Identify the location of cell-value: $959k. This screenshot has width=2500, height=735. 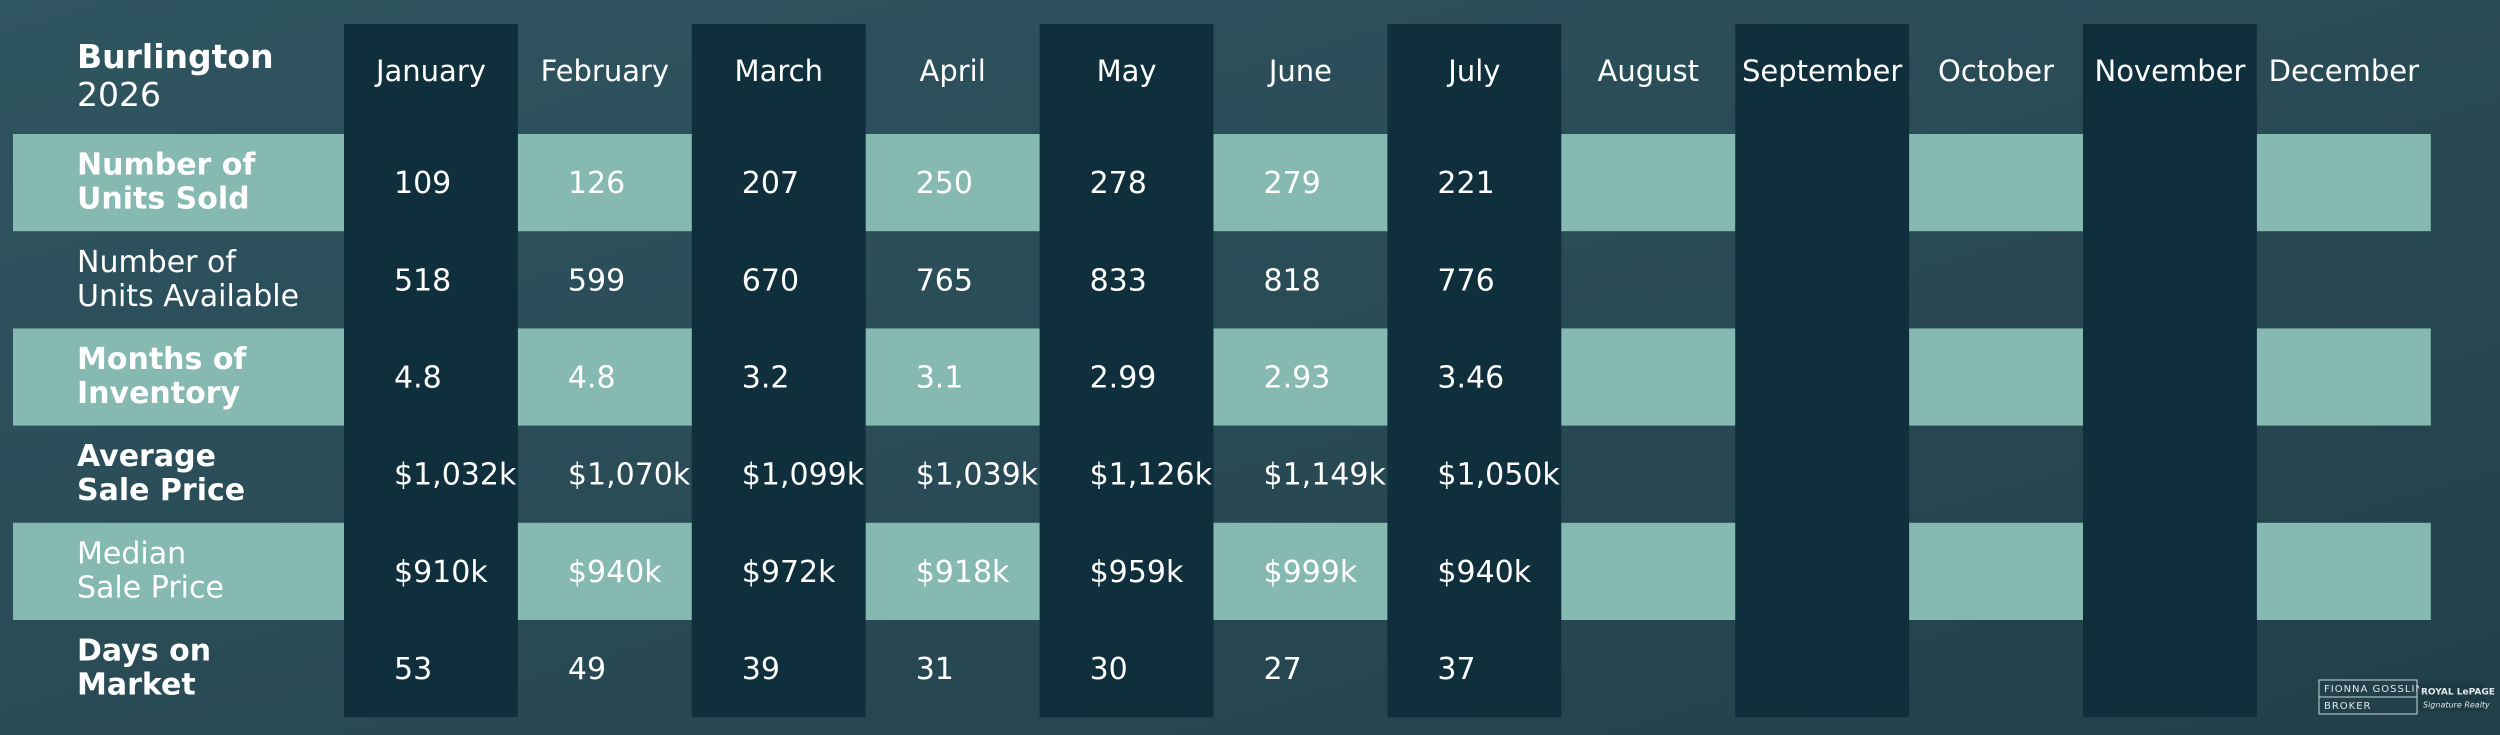
(1137, 572).